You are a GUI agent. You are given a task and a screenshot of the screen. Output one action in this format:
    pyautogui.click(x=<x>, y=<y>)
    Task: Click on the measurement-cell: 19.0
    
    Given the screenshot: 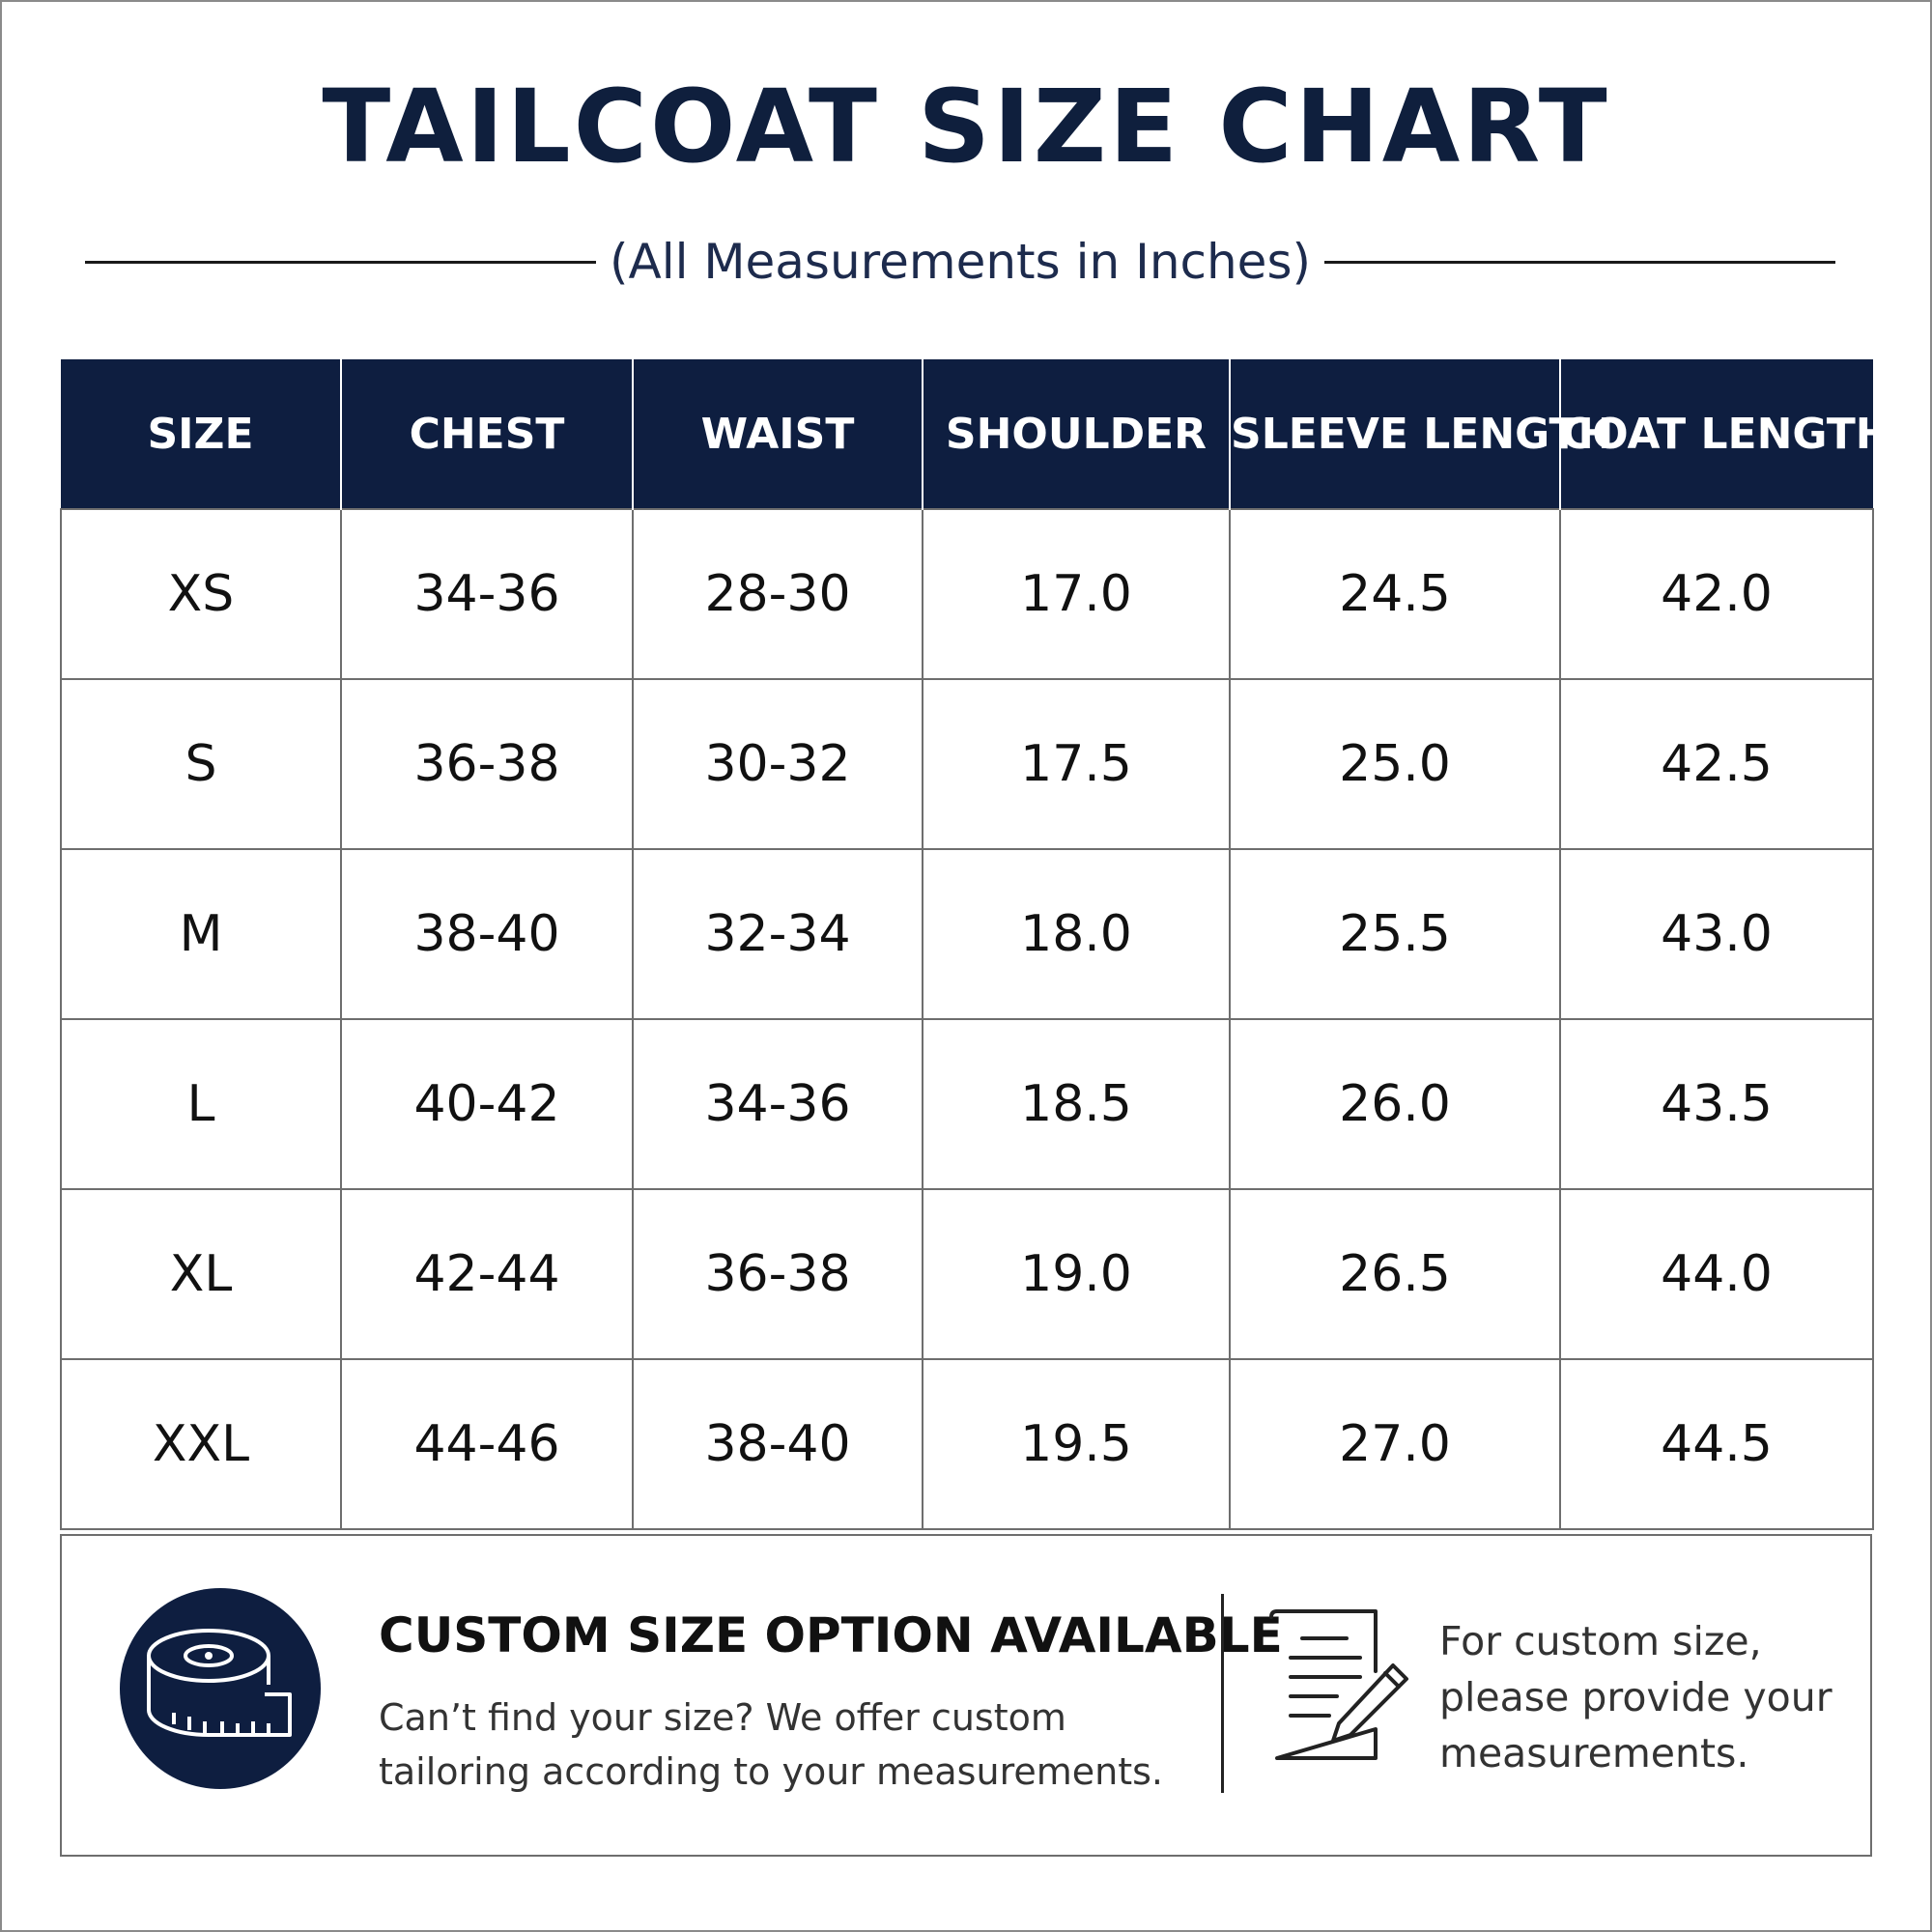 What is the action you would take?
    pyautogui.click(x=1076, y=1274)
    